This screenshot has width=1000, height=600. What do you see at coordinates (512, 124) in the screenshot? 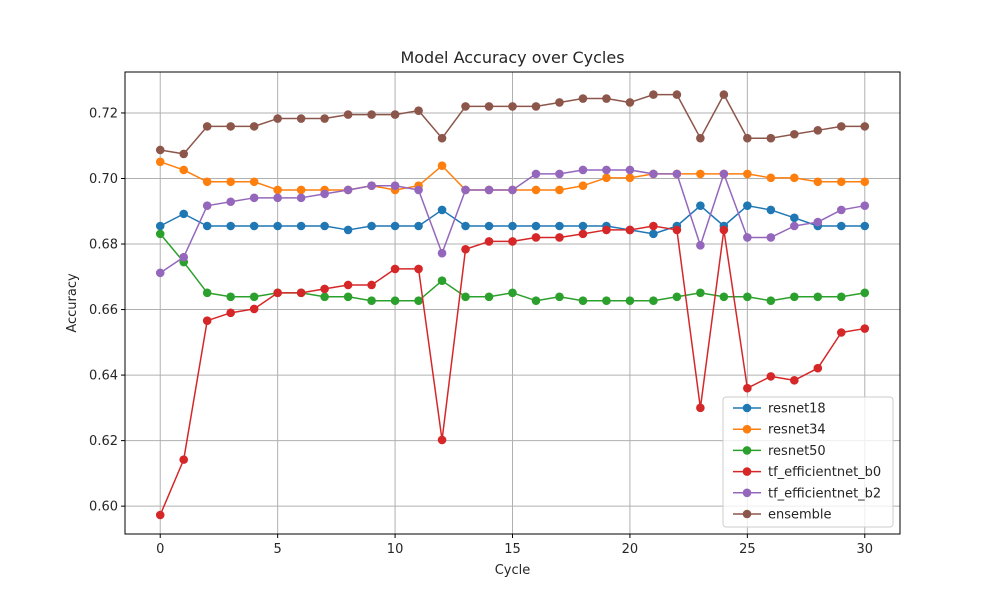
I see `series-ensemble` at bounding box center [512, 124].